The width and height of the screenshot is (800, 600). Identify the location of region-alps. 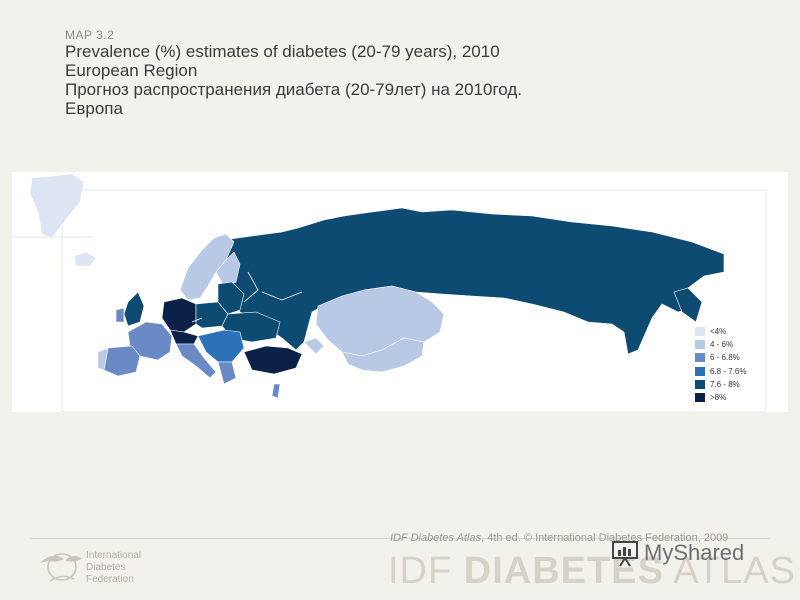
(184, 337).